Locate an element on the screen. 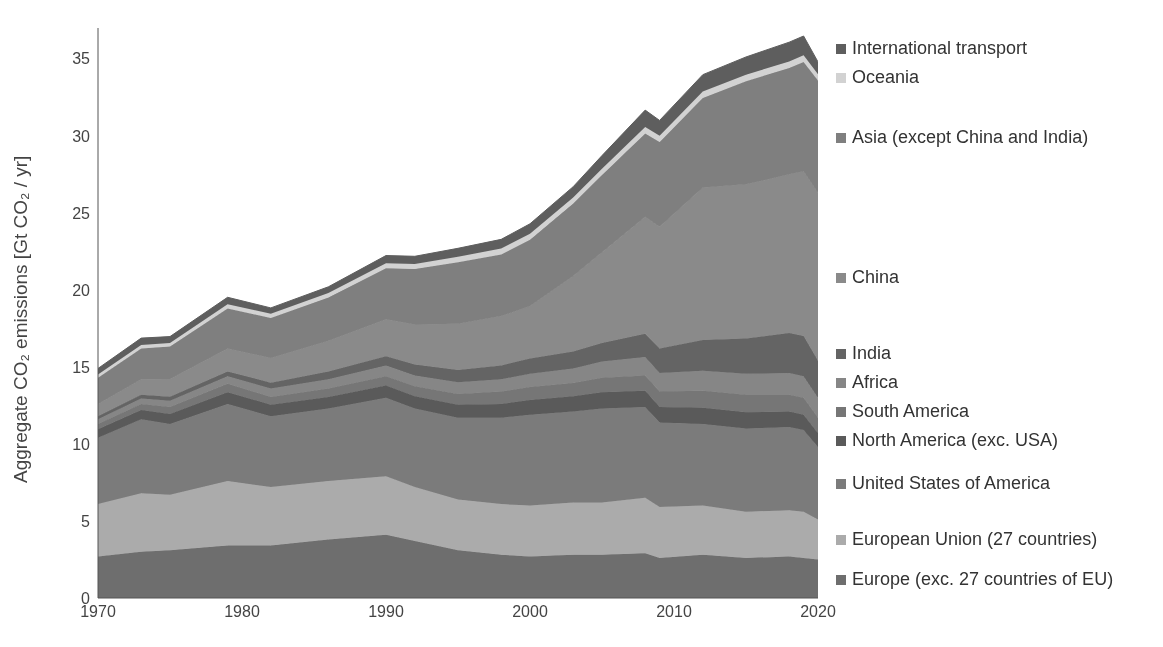 The height and width of the screenshot is (647, 1163). x-tick-label: 2020 is located at coordinates (818, 612).